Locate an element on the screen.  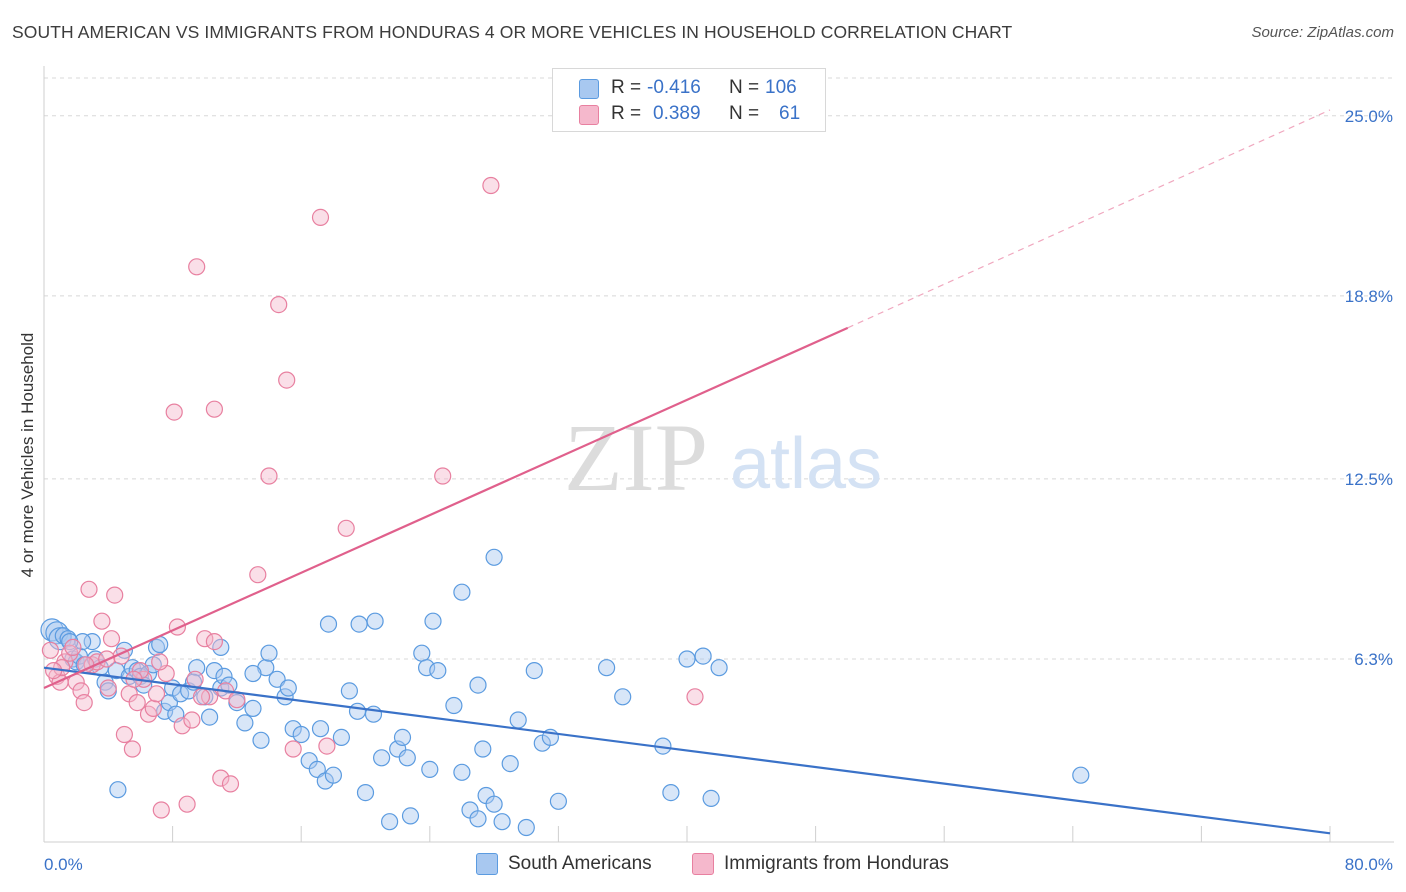
legend-r-value: -0.416 is located at coordinates (674, 87).